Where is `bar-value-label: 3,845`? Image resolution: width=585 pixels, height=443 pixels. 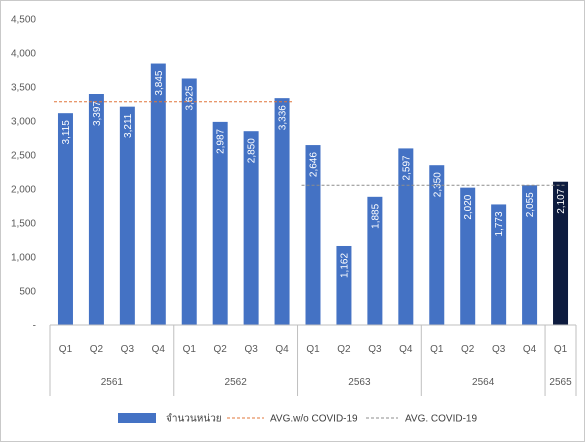 bar-value-label: 3,845 is located at coordinates (159, 82).